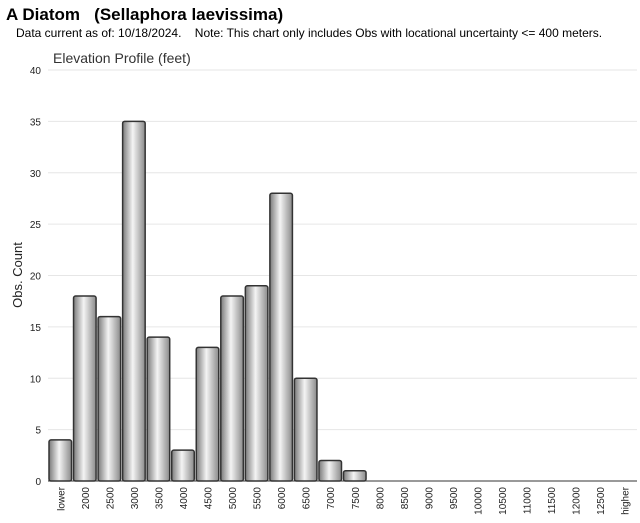 The width and height of the screenshot is (640, 523). I want to click on x-tick-label: 11500, so click(552, 501).